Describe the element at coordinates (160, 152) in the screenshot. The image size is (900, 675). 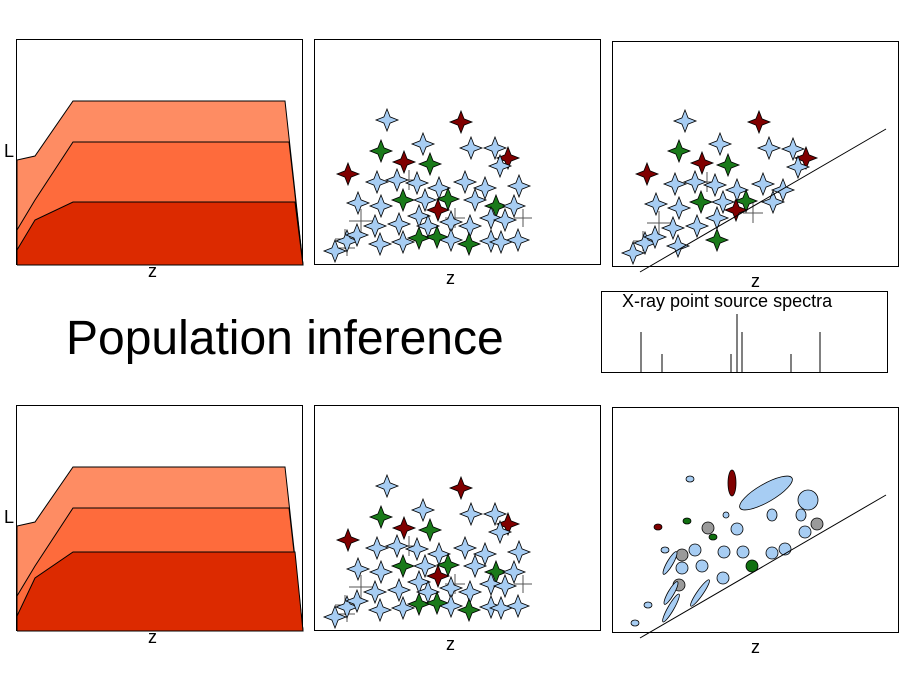
I see `luminosity-function-panel-top` at that location.